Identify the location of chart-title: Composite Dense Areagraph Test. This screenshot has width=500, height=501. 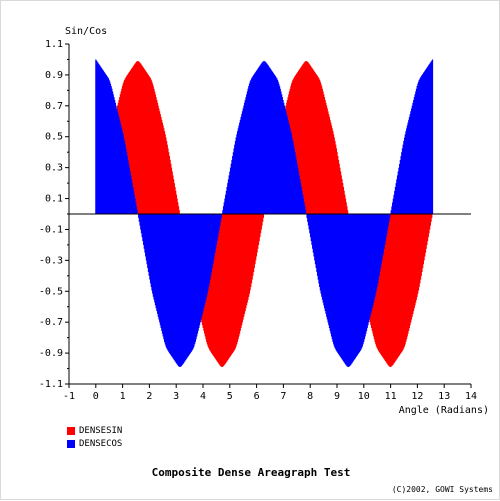
(251, 472).